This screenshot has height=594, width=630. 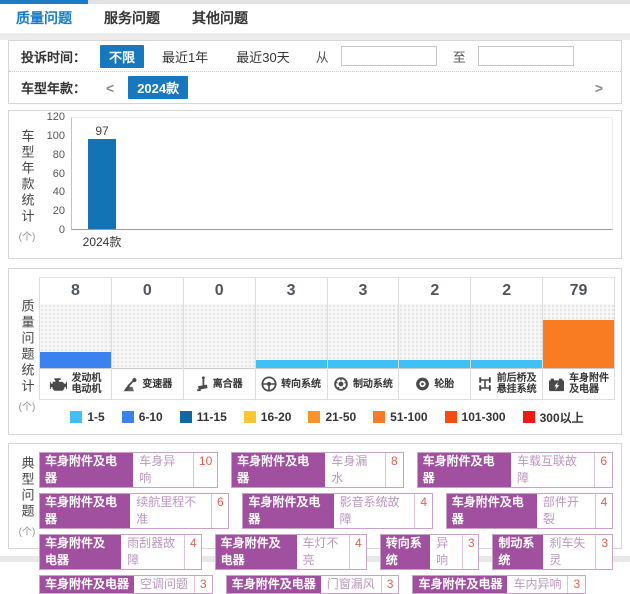 I want to click on legend-label: 11-15, so click(x=211, y=417).